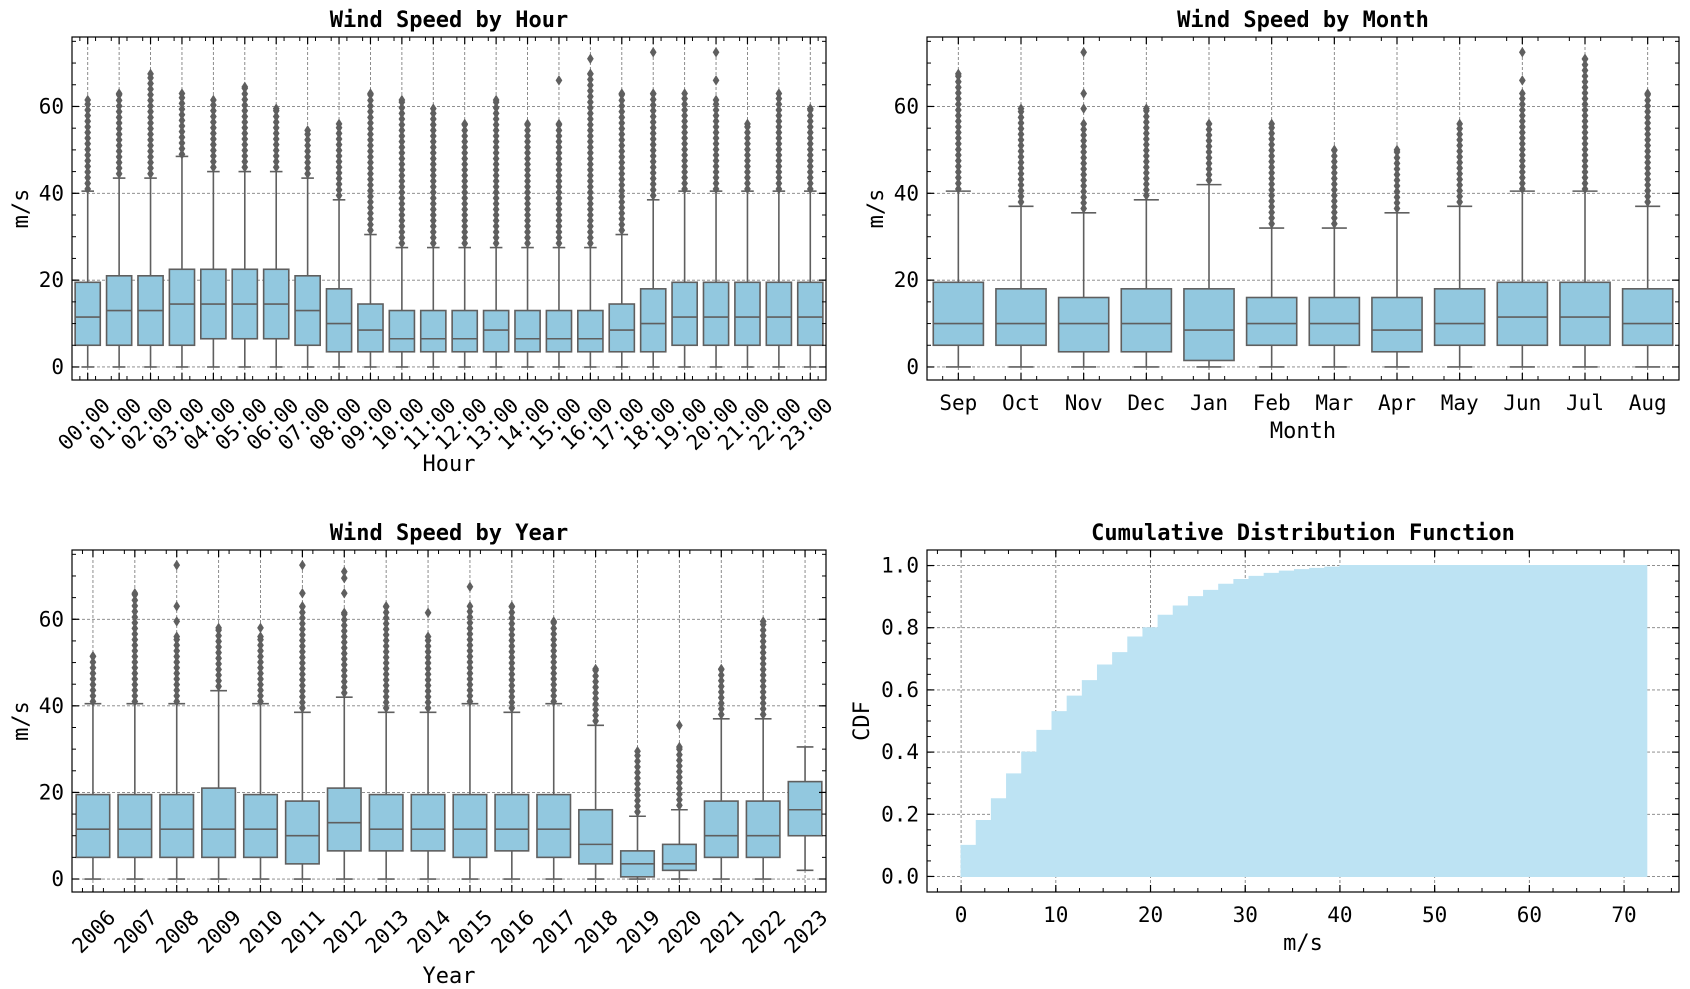 Image resolution: width=1690 pixels, height=989 pixels. I want to click on box-2013, so click(386, 740).